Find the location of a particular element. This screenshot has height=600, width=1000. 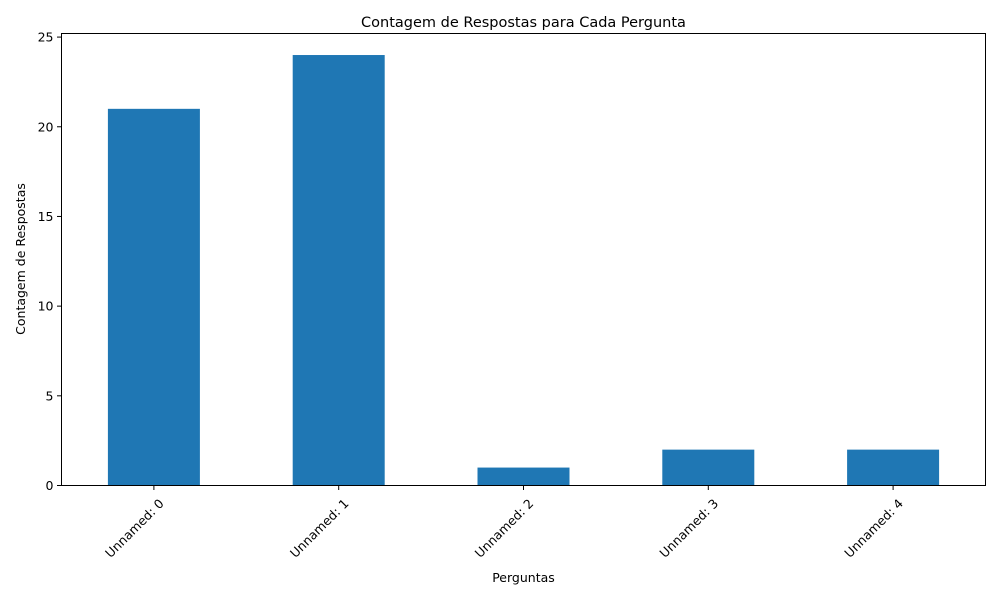

y-axis: 0 5 10 15 20 25 is located at coordinates (50, 261).